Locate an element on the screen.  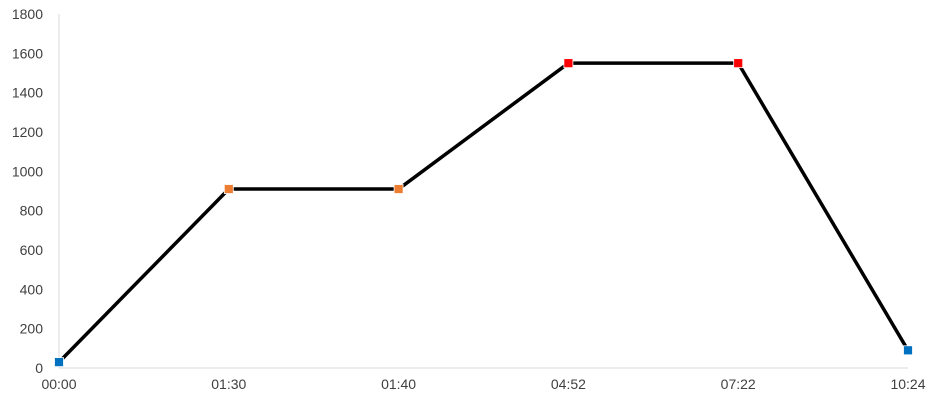
y-tick-label: 1400 is located at coordinates (27, 93).